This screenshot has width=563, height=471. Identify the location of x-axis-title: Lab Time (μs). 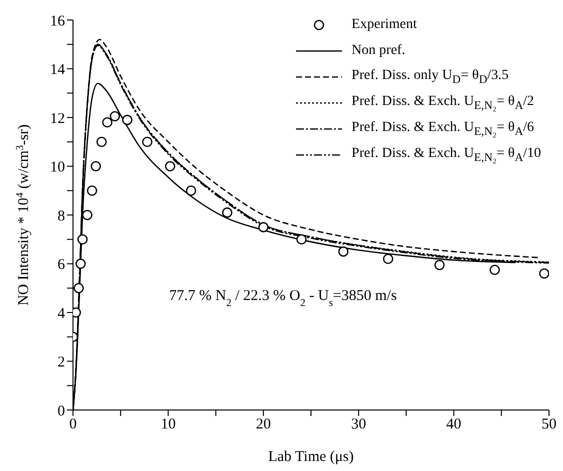
(311, 457).